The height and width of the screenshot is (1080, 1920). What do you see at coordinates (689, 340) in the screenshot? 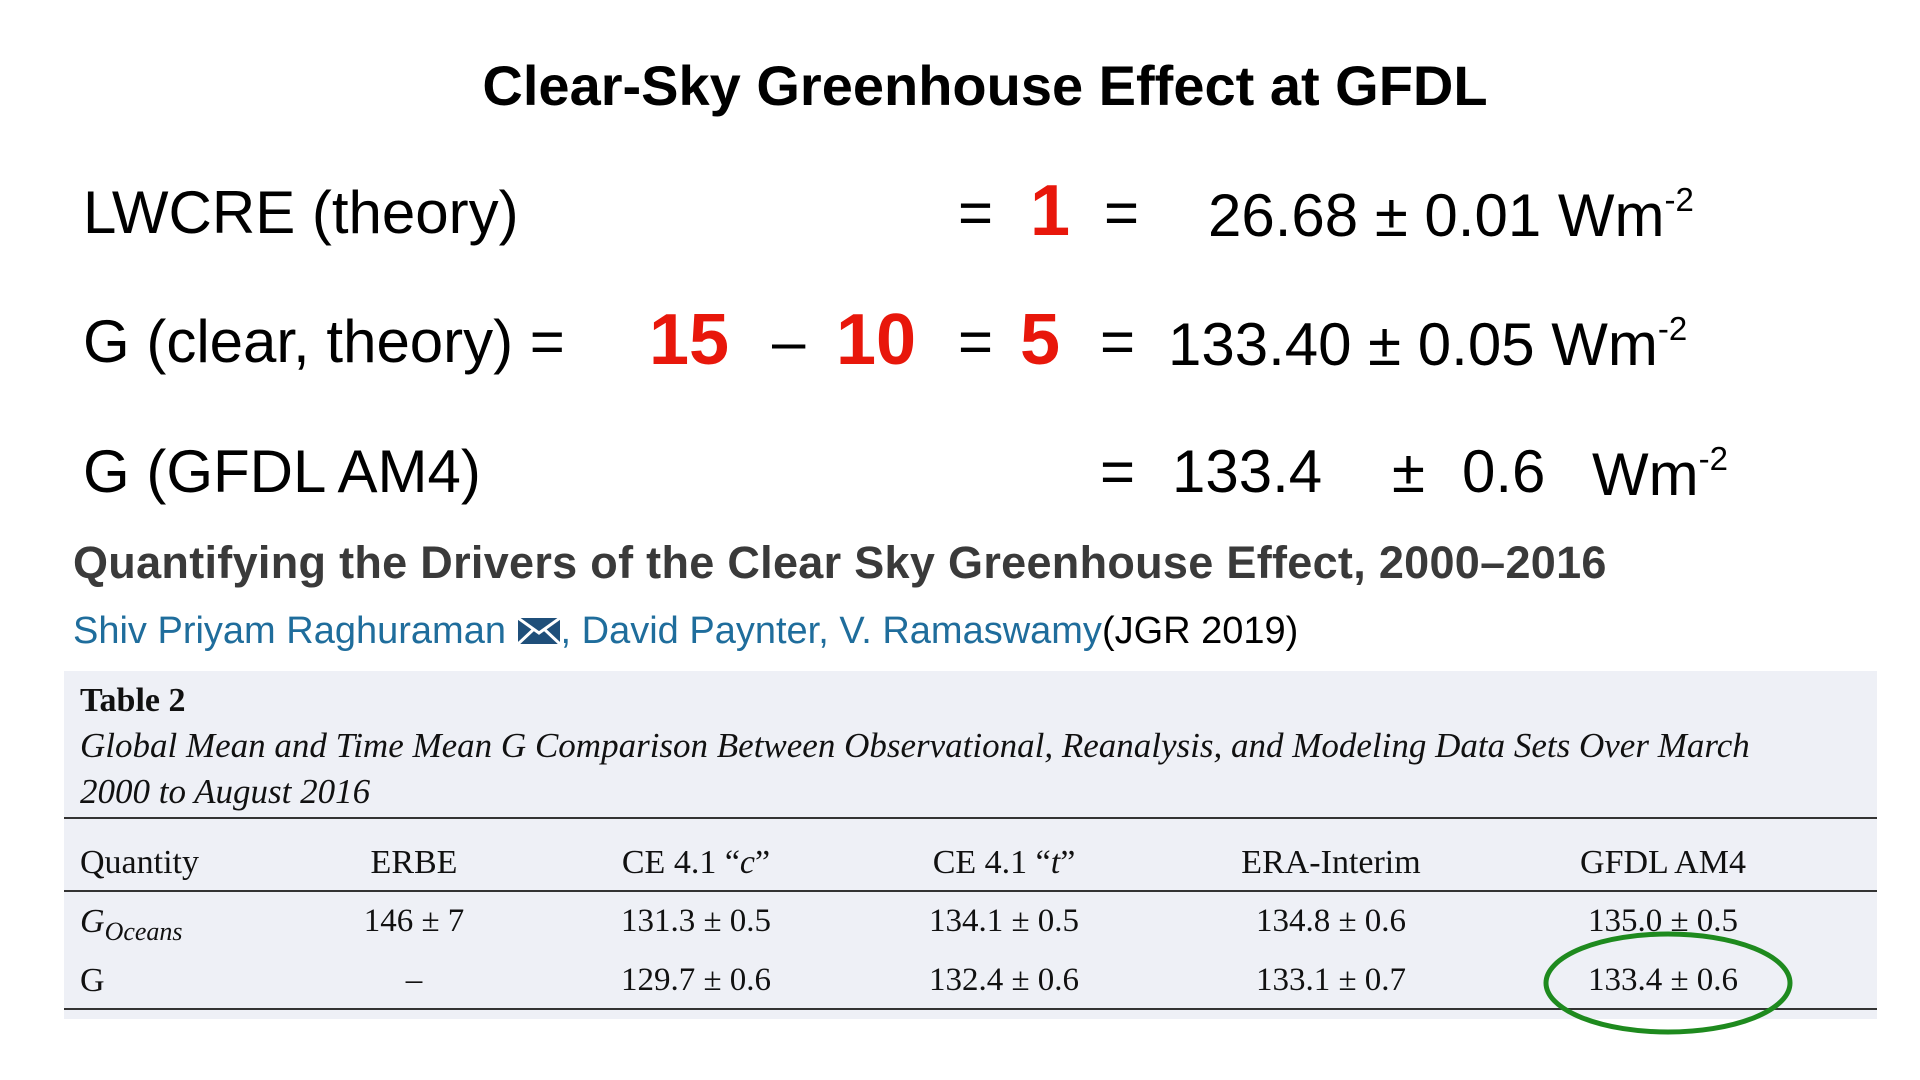
I see `eq-number: 15` at bounding box center [689, 340].